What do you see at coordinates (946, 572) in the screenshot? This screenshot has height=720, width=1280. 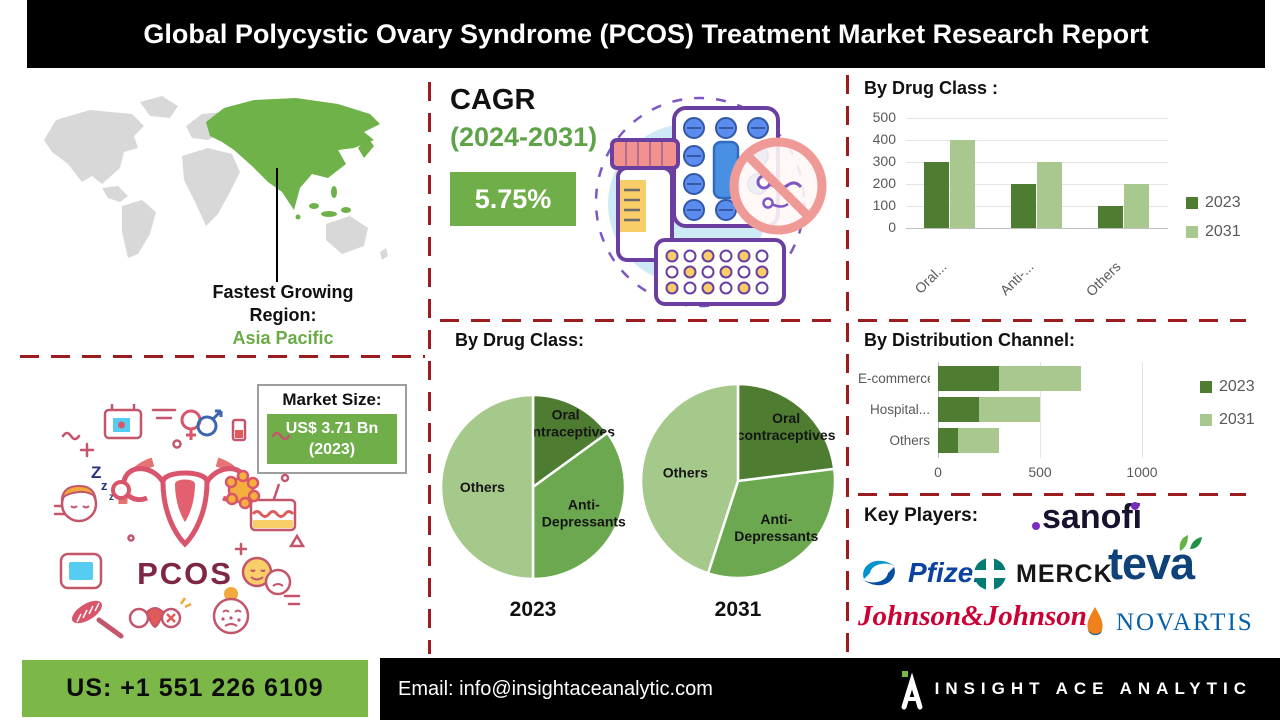 I see `pfizer-text: Pfizer` at bounding box center [946, 572].